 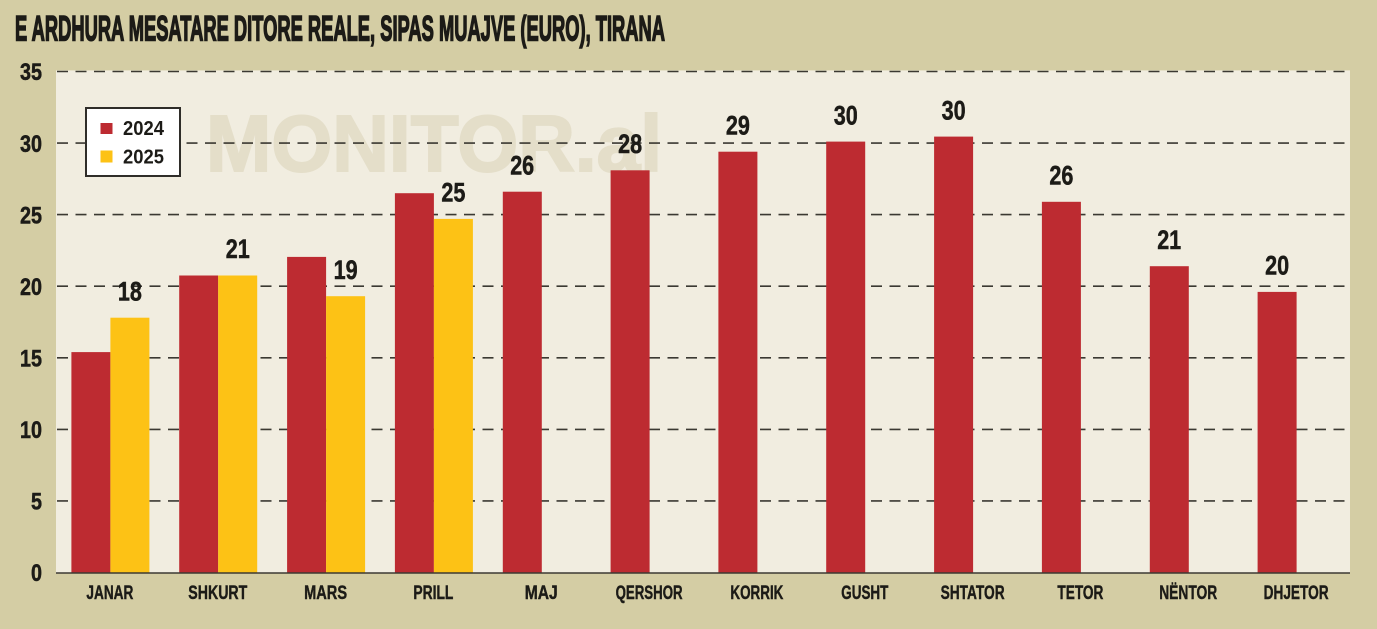 I want to click on svg-text: MARS, so click(x=325, y=593).